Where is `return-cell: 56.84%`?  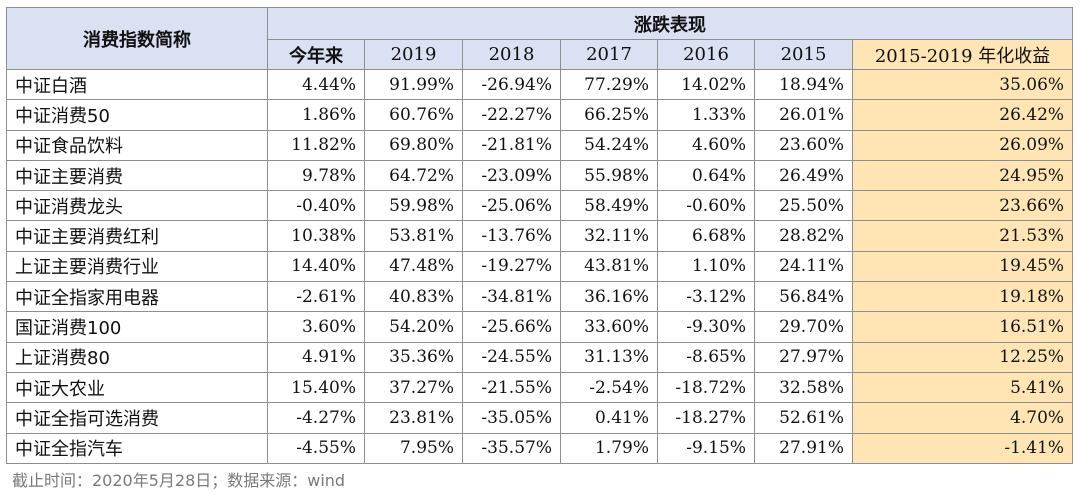
return-cell: 56.84% is located at coordinates (803, 297).